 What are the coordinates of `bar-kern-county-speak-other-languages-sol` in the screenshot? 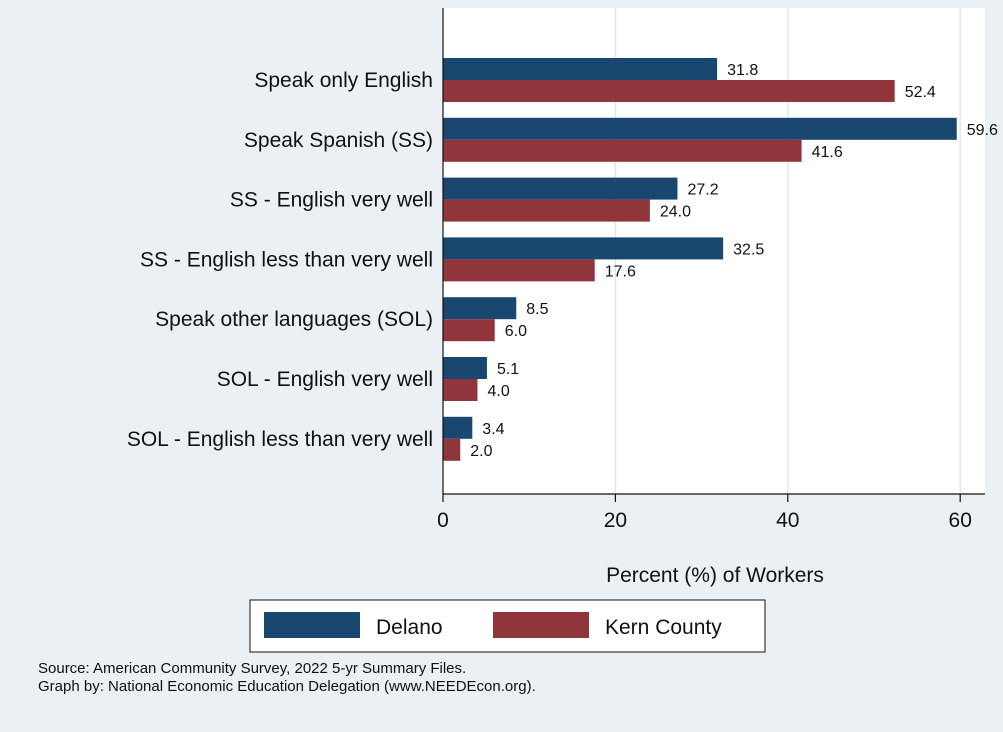 It's located at (469, 330).